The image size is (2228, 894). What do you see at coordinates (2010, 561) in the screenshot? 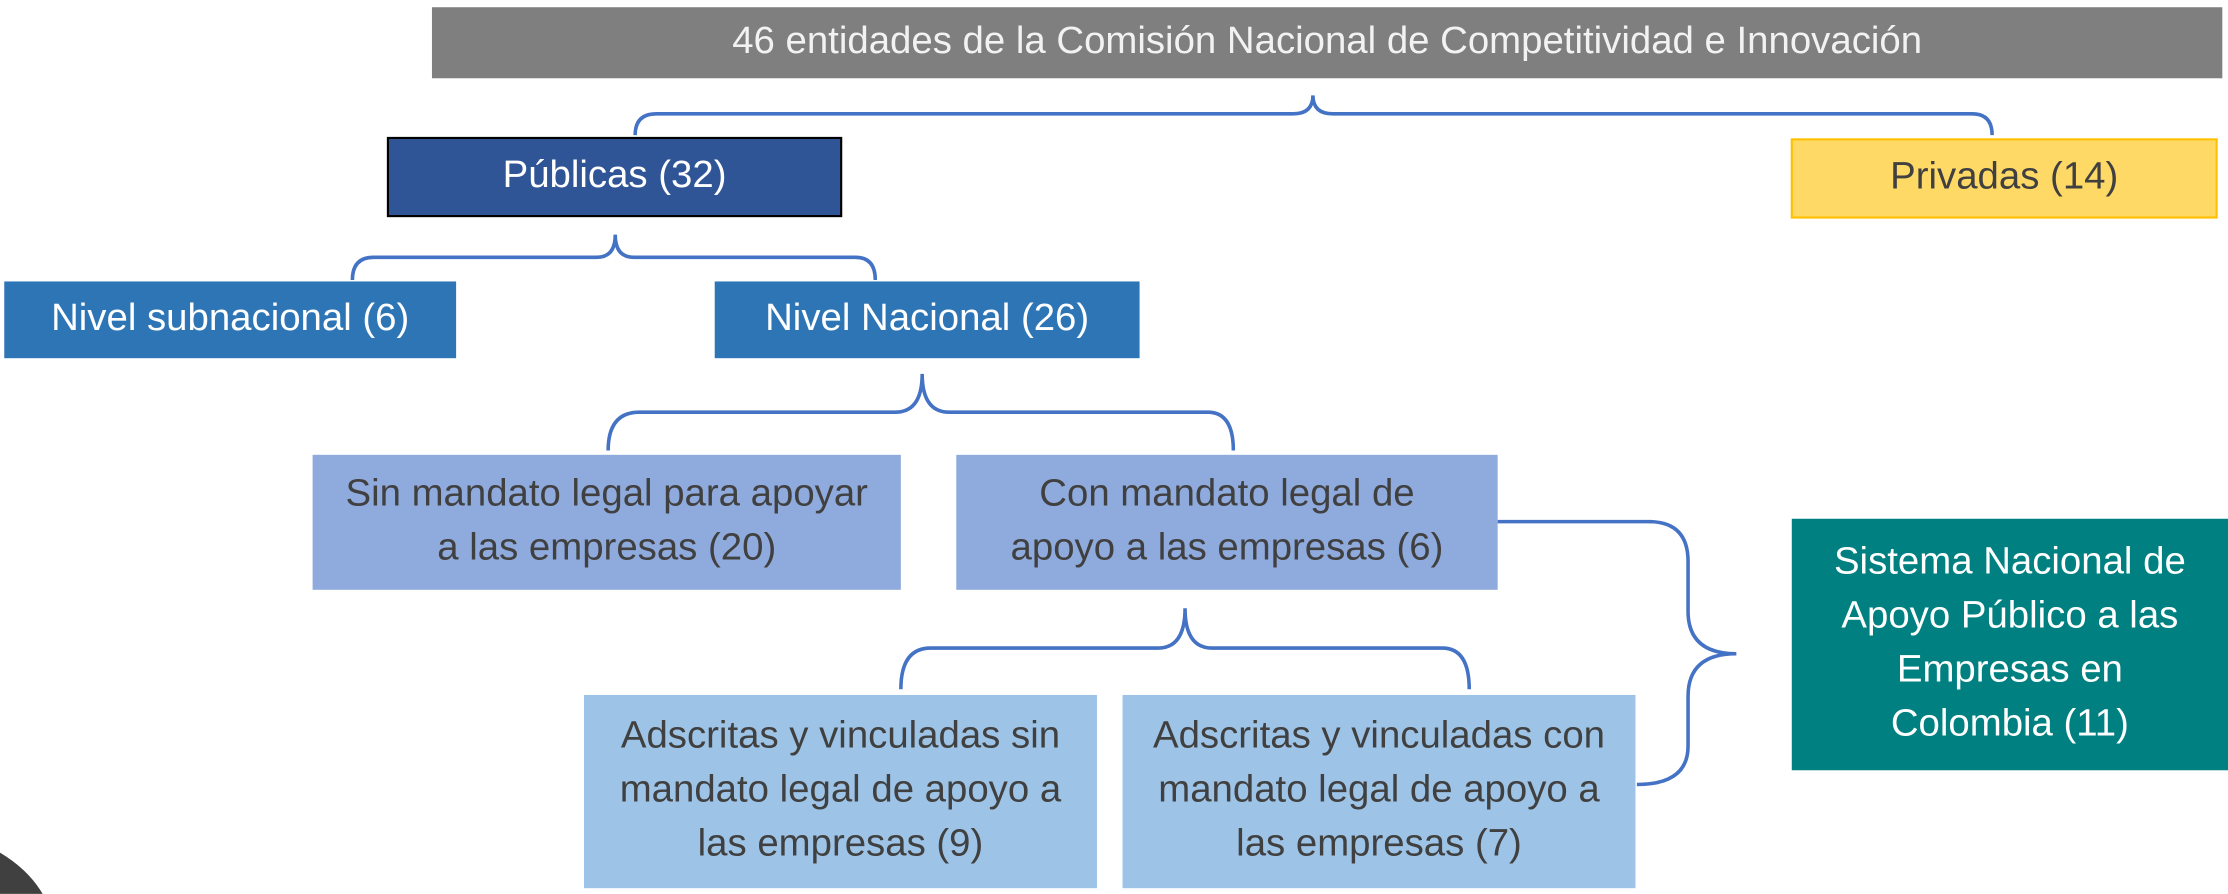
I see `node-label: Sistema Nacional de` at bounding box center [2010, 561].